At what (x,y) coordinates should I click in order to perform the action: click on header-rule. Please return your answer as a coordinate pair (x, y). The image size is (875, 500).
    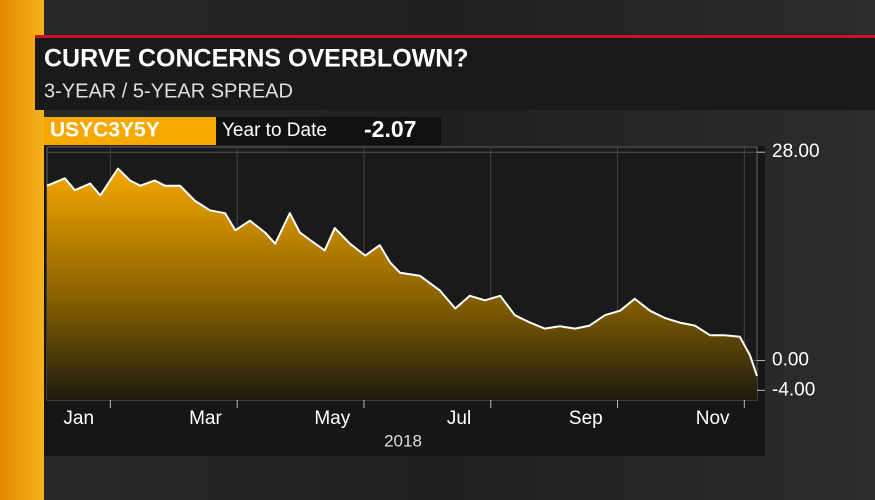
    Looking at the image, I should click on (455, 36).